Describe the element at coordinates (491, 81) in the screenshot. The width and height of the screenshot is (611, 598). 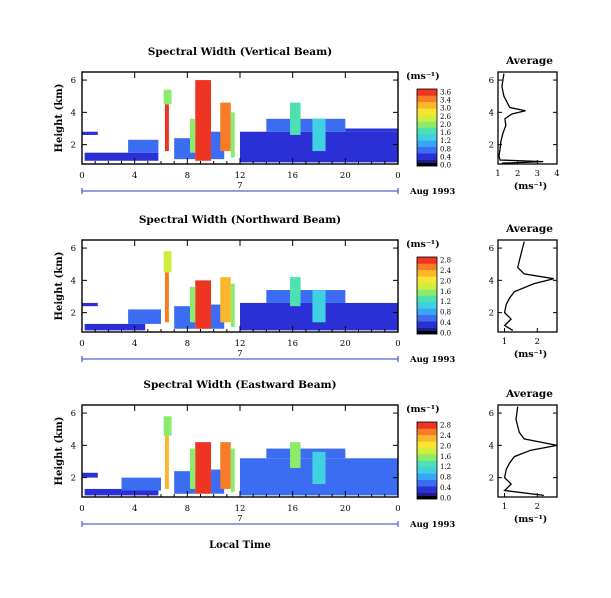
I see `profile-y-tick-label: 6` at that location.